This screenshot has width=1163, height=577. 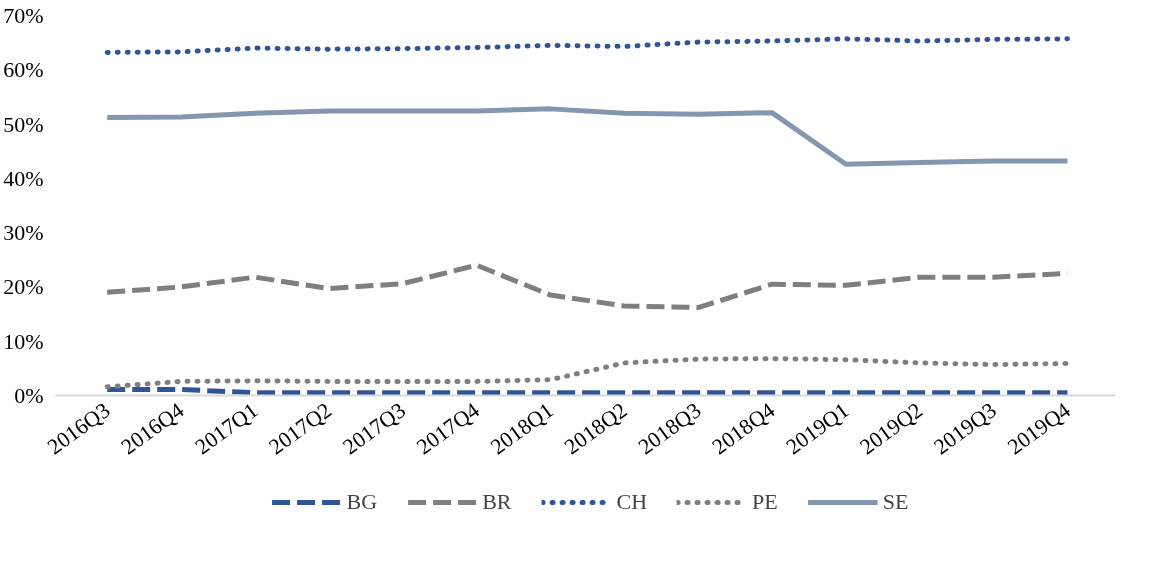 What do you see at coordinates (23, 70) in the screenshot?
I see `y-tick-label: 60%` at bounding box center [23, 70].